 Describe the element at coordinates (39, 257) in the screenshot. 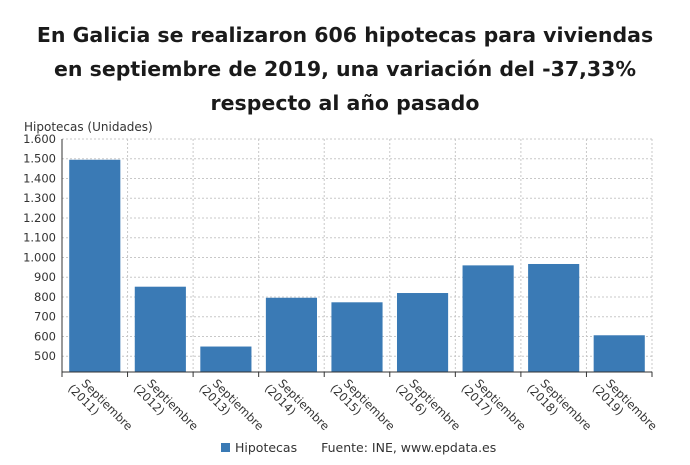

I see `y-tick-label: 1.000` at that location.